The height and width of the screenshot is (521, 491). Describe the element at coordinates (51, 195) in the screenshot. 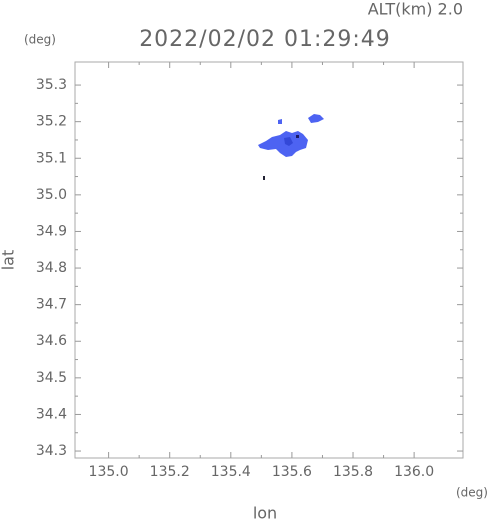

I see `y-tick-label: 35.0` at that location.